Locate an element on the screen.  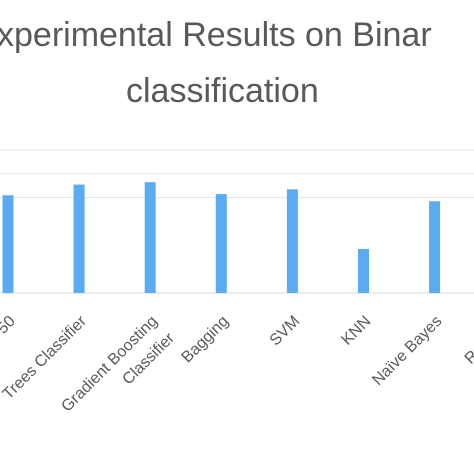
category-label-6: Naïve Bayes is located at coordinates (407, 351).